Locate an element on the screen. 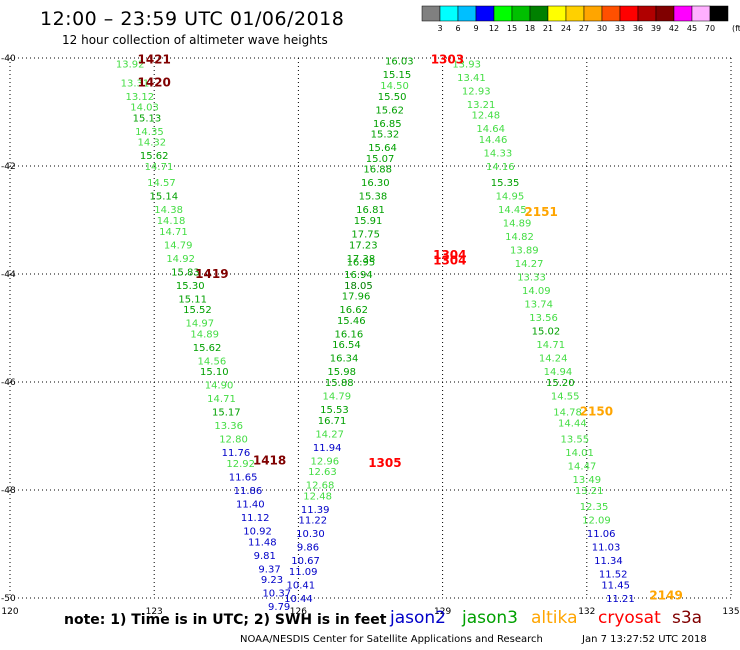 The image size is (740, 650). data-point-s3a: 14.97 is located at coordinates (200, 324).